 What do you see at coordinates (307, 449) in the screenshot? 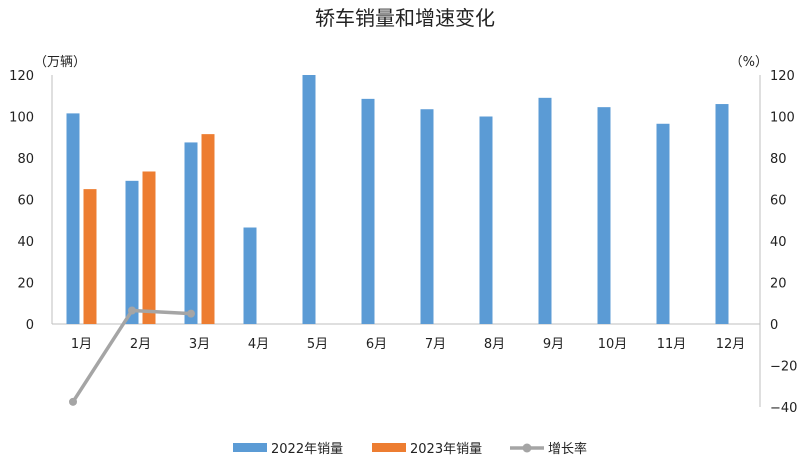
I see `legend-label: 2022年销量` at bounding box center [307, 449].